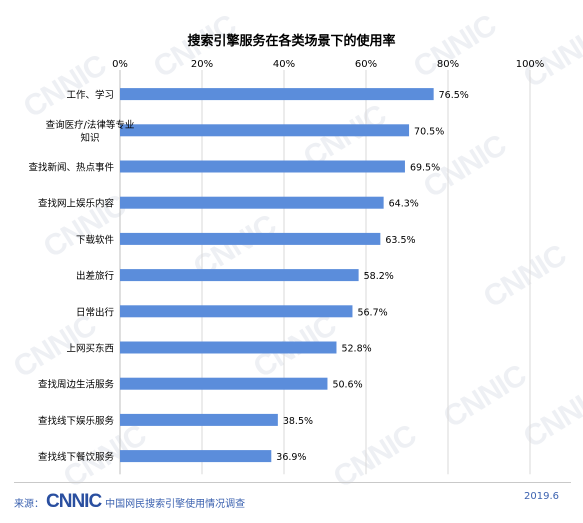 The height and width of the screenshot is (523, 583). I want to click on category-label: 查询医疗/法律等专业, so click(90, 125).